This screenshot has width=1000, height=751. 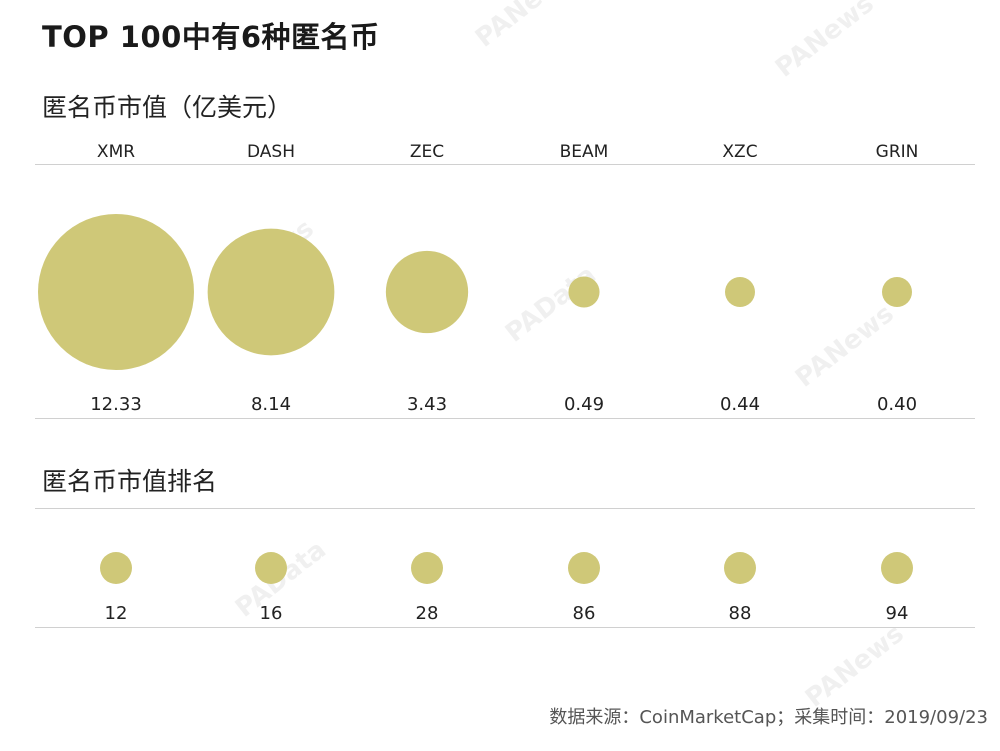 I want to click on category-label: XZC, so click(x=739, y=152).